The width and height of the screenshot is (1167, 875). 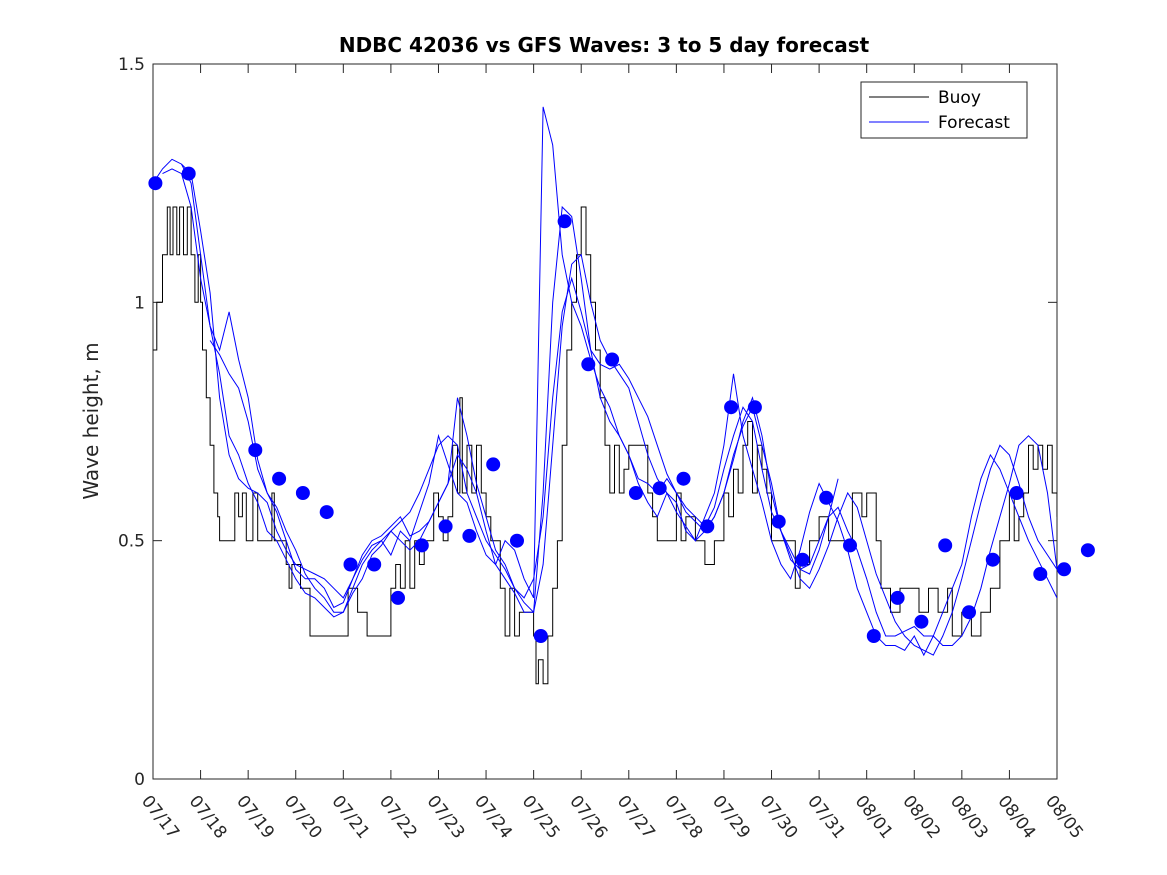 What do you see at coordinates (974, 123) in the screenshot?
I see `legend-forecast-label: Forecast` at bounding box center [974, 123].